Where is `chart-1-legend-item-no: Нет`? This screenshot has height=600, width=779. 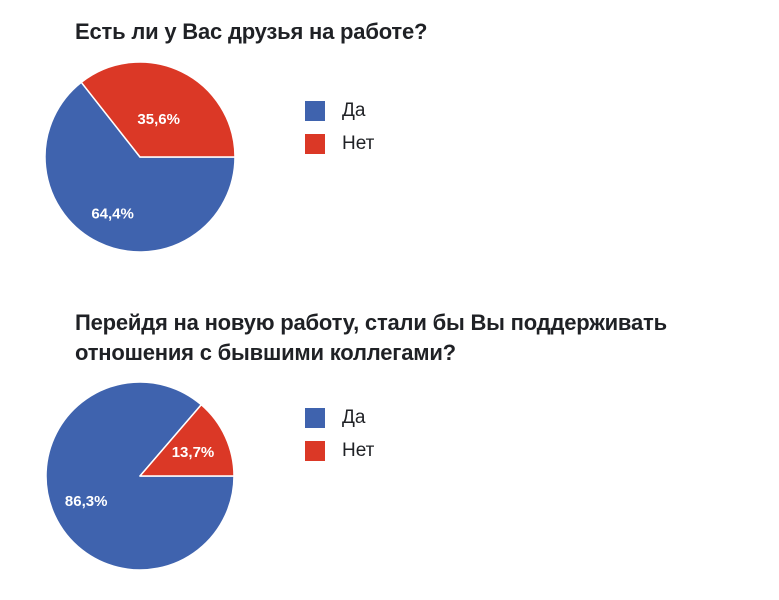
chart-1-legend-item-no: Нет is located at coordinates (339, 144).